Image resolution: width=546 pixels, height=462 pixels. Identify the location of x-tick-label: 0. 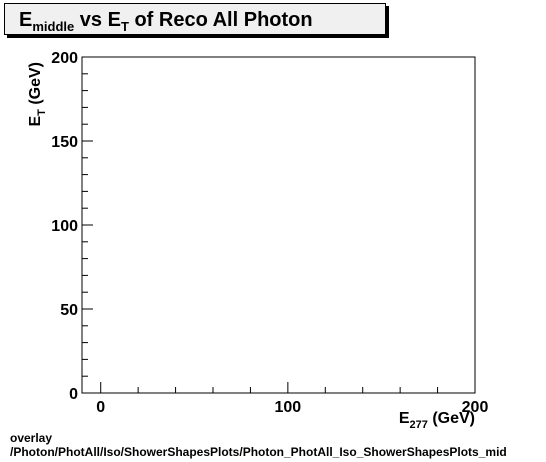
(100, 407).